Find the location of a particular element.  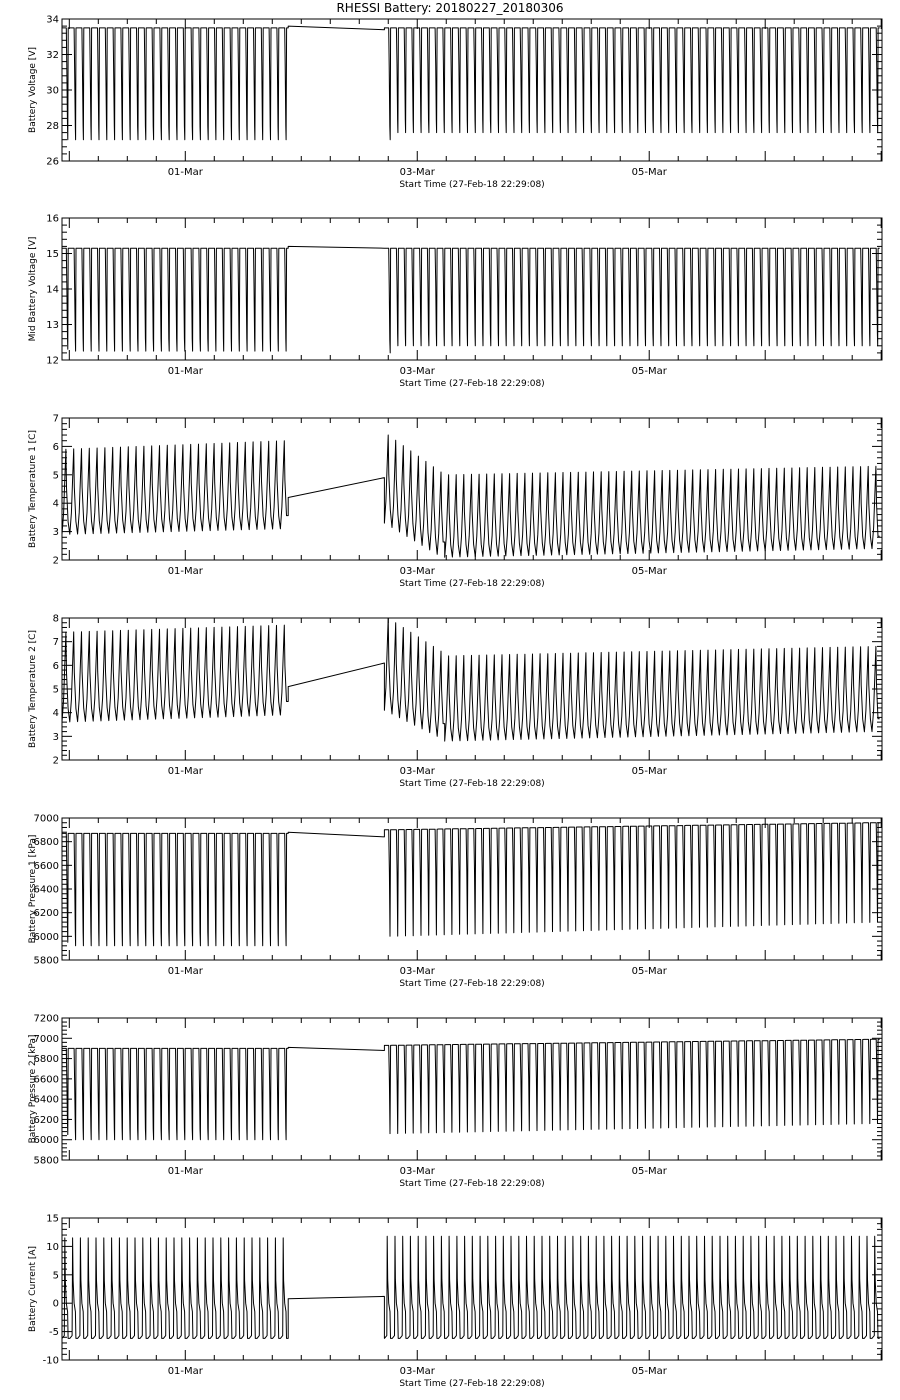

y-axis-label: Battery Current [A] is located at coordinates (33, 1289).